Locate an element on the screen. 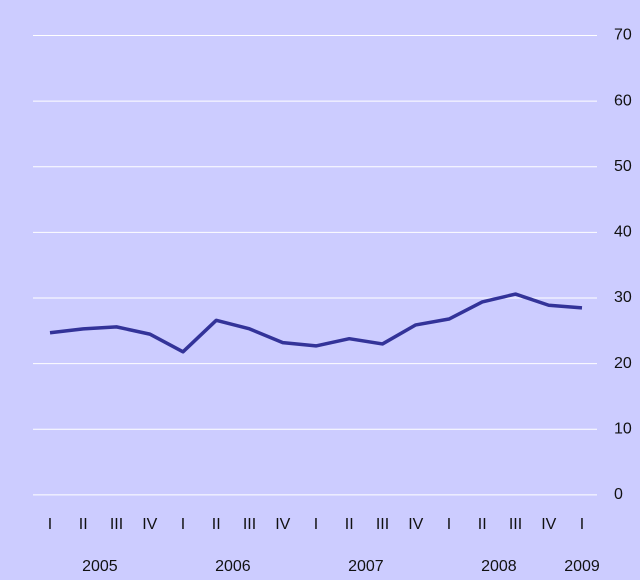 This screenshot has width=640, height=580. y-tick-label: 50 is located at coordinates (623, 166).